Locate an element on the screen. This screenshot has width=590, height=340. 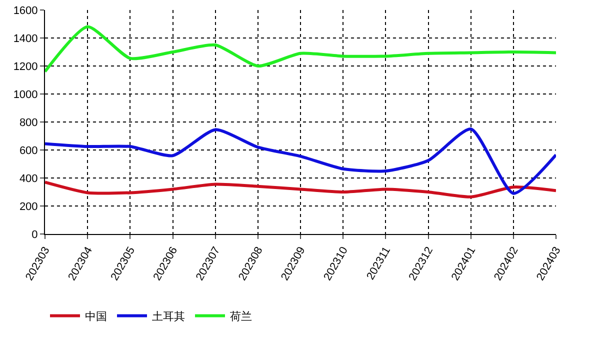
legend-label: 荷兰 is located at coordinates (241, 316).